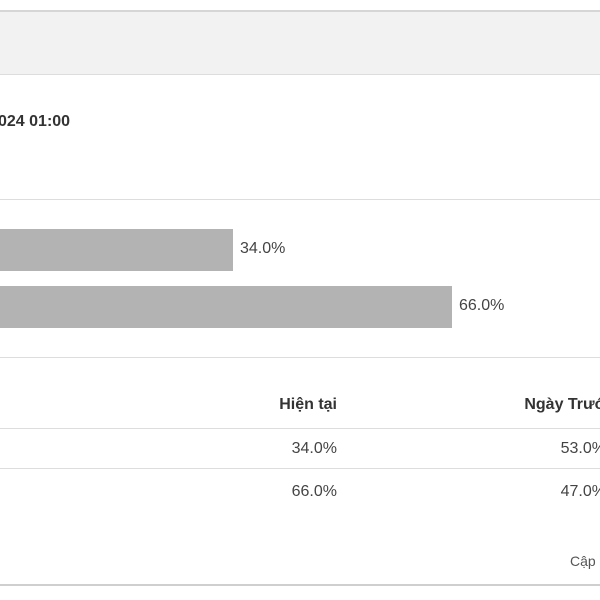  I want to click on table-cell: 66.0%, so click(314, 491).